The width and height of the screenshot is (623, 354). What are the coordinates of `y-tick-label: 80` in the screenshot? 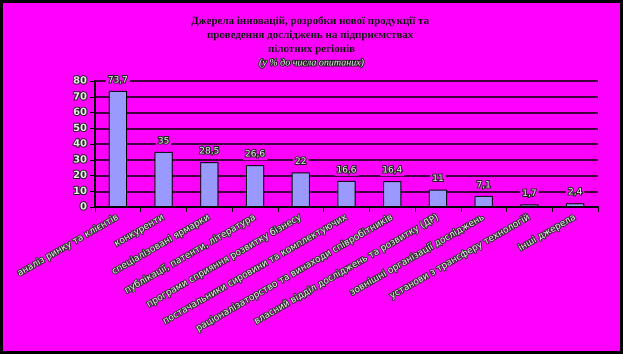 It's located at (80, 81).